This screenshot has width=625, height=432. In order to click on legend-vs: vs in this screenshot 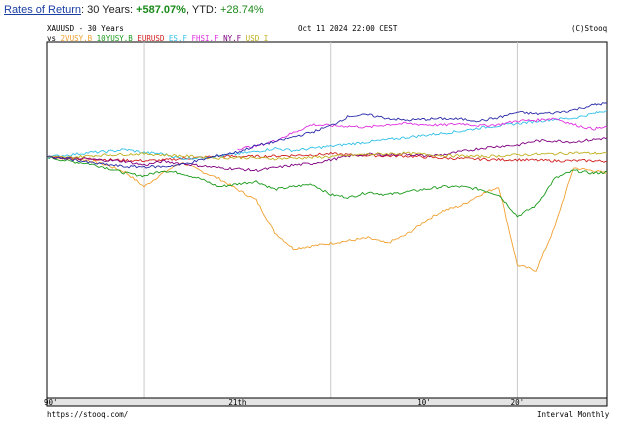, I will do `click(52, 38)`.